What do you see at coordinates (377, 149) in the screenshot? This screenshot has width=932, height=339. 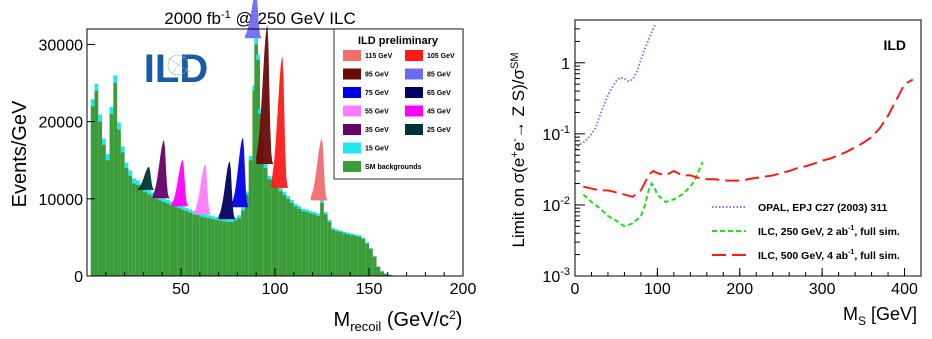 I see `legend-label: 15 GeV` at bounding box center [377, 149].